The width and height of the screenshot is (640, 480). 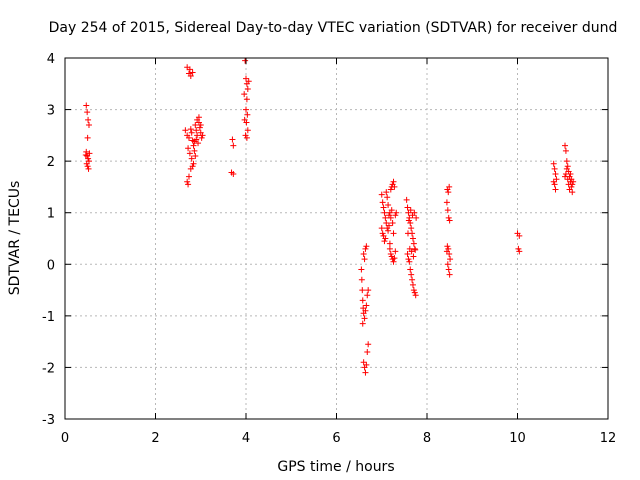 I want to click on y-tick-label: 1, so click(x=51, y=214).